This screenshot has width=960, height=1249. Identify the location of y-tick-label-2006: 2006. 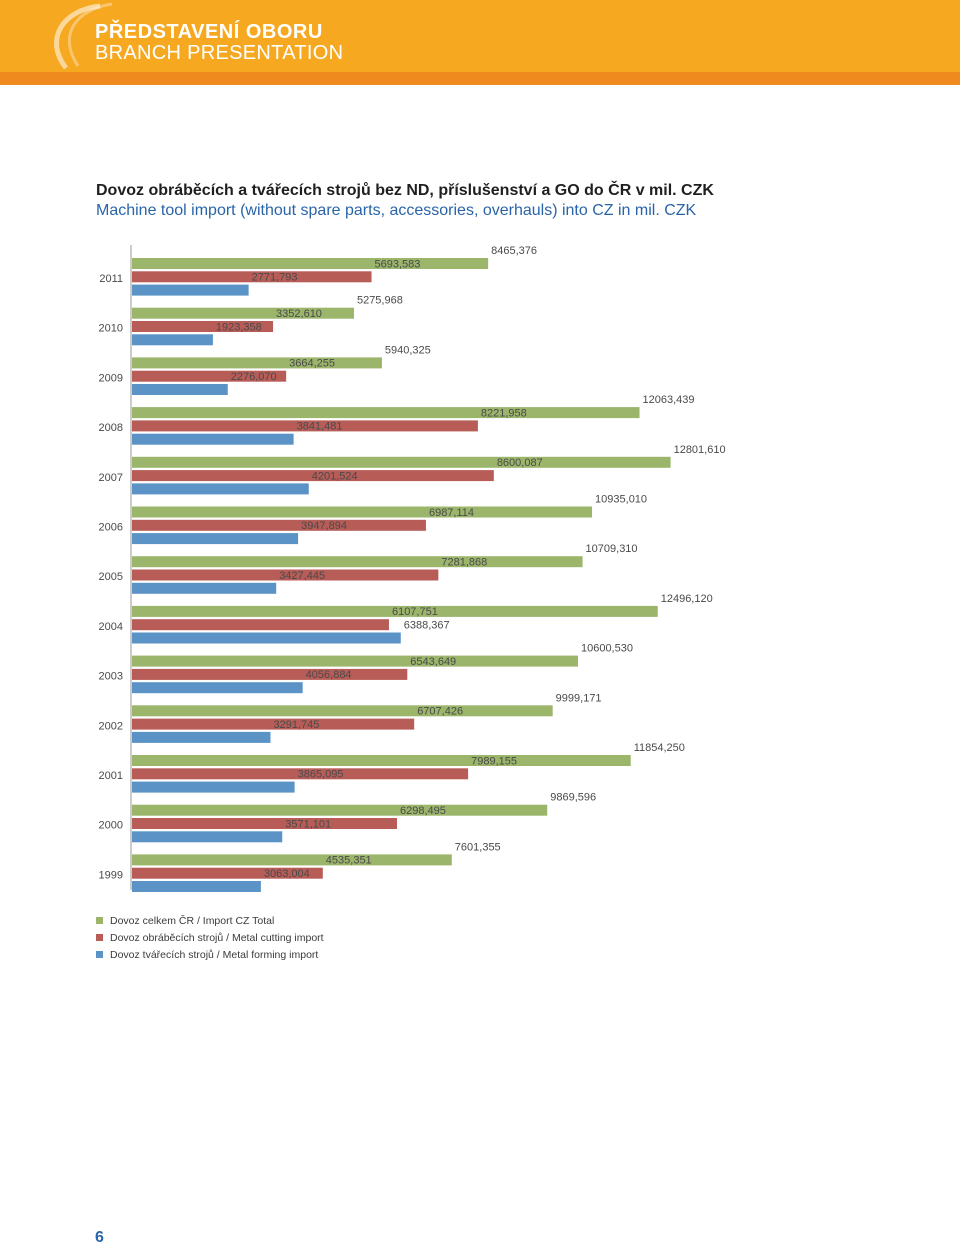
(111, 527).